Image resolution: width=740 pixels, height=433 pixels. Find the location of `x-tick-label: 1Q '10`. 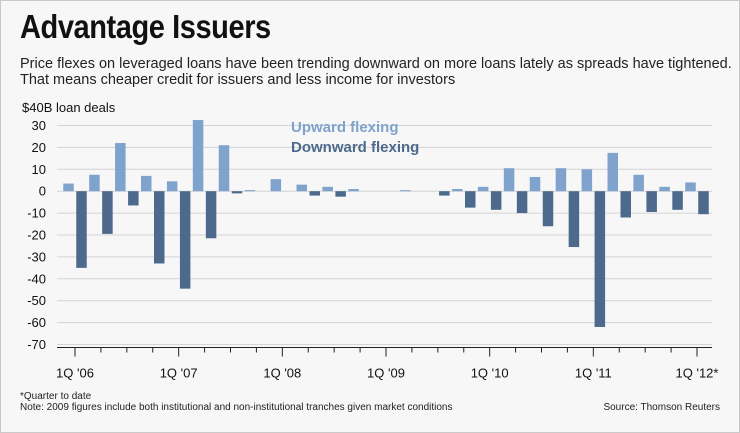

x-tick-label: 1Q '10 is located at coordinates (490, 373).